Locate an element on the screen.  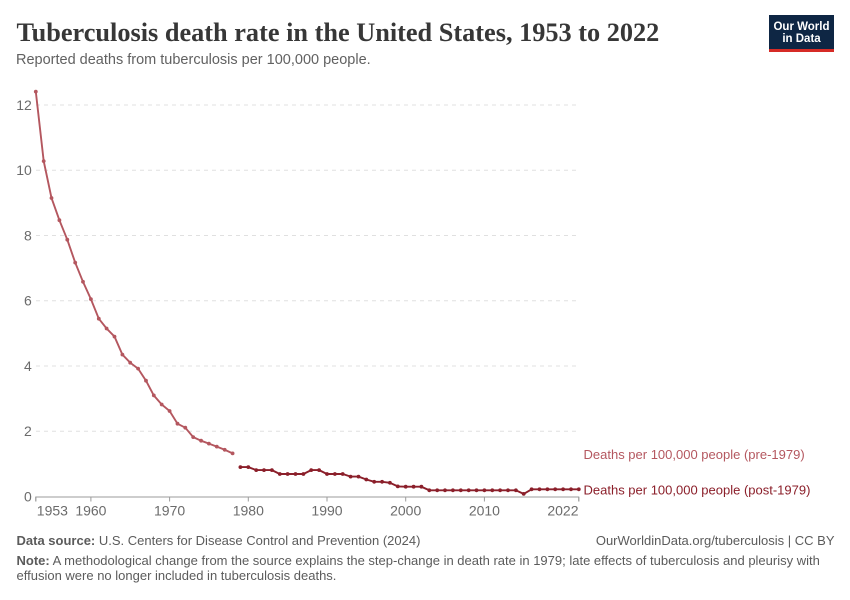
svg-text:Deaths per 100,000 people (pre: Deaths per 100,000 people (pre-1979) is located at coordinates (694, 454).